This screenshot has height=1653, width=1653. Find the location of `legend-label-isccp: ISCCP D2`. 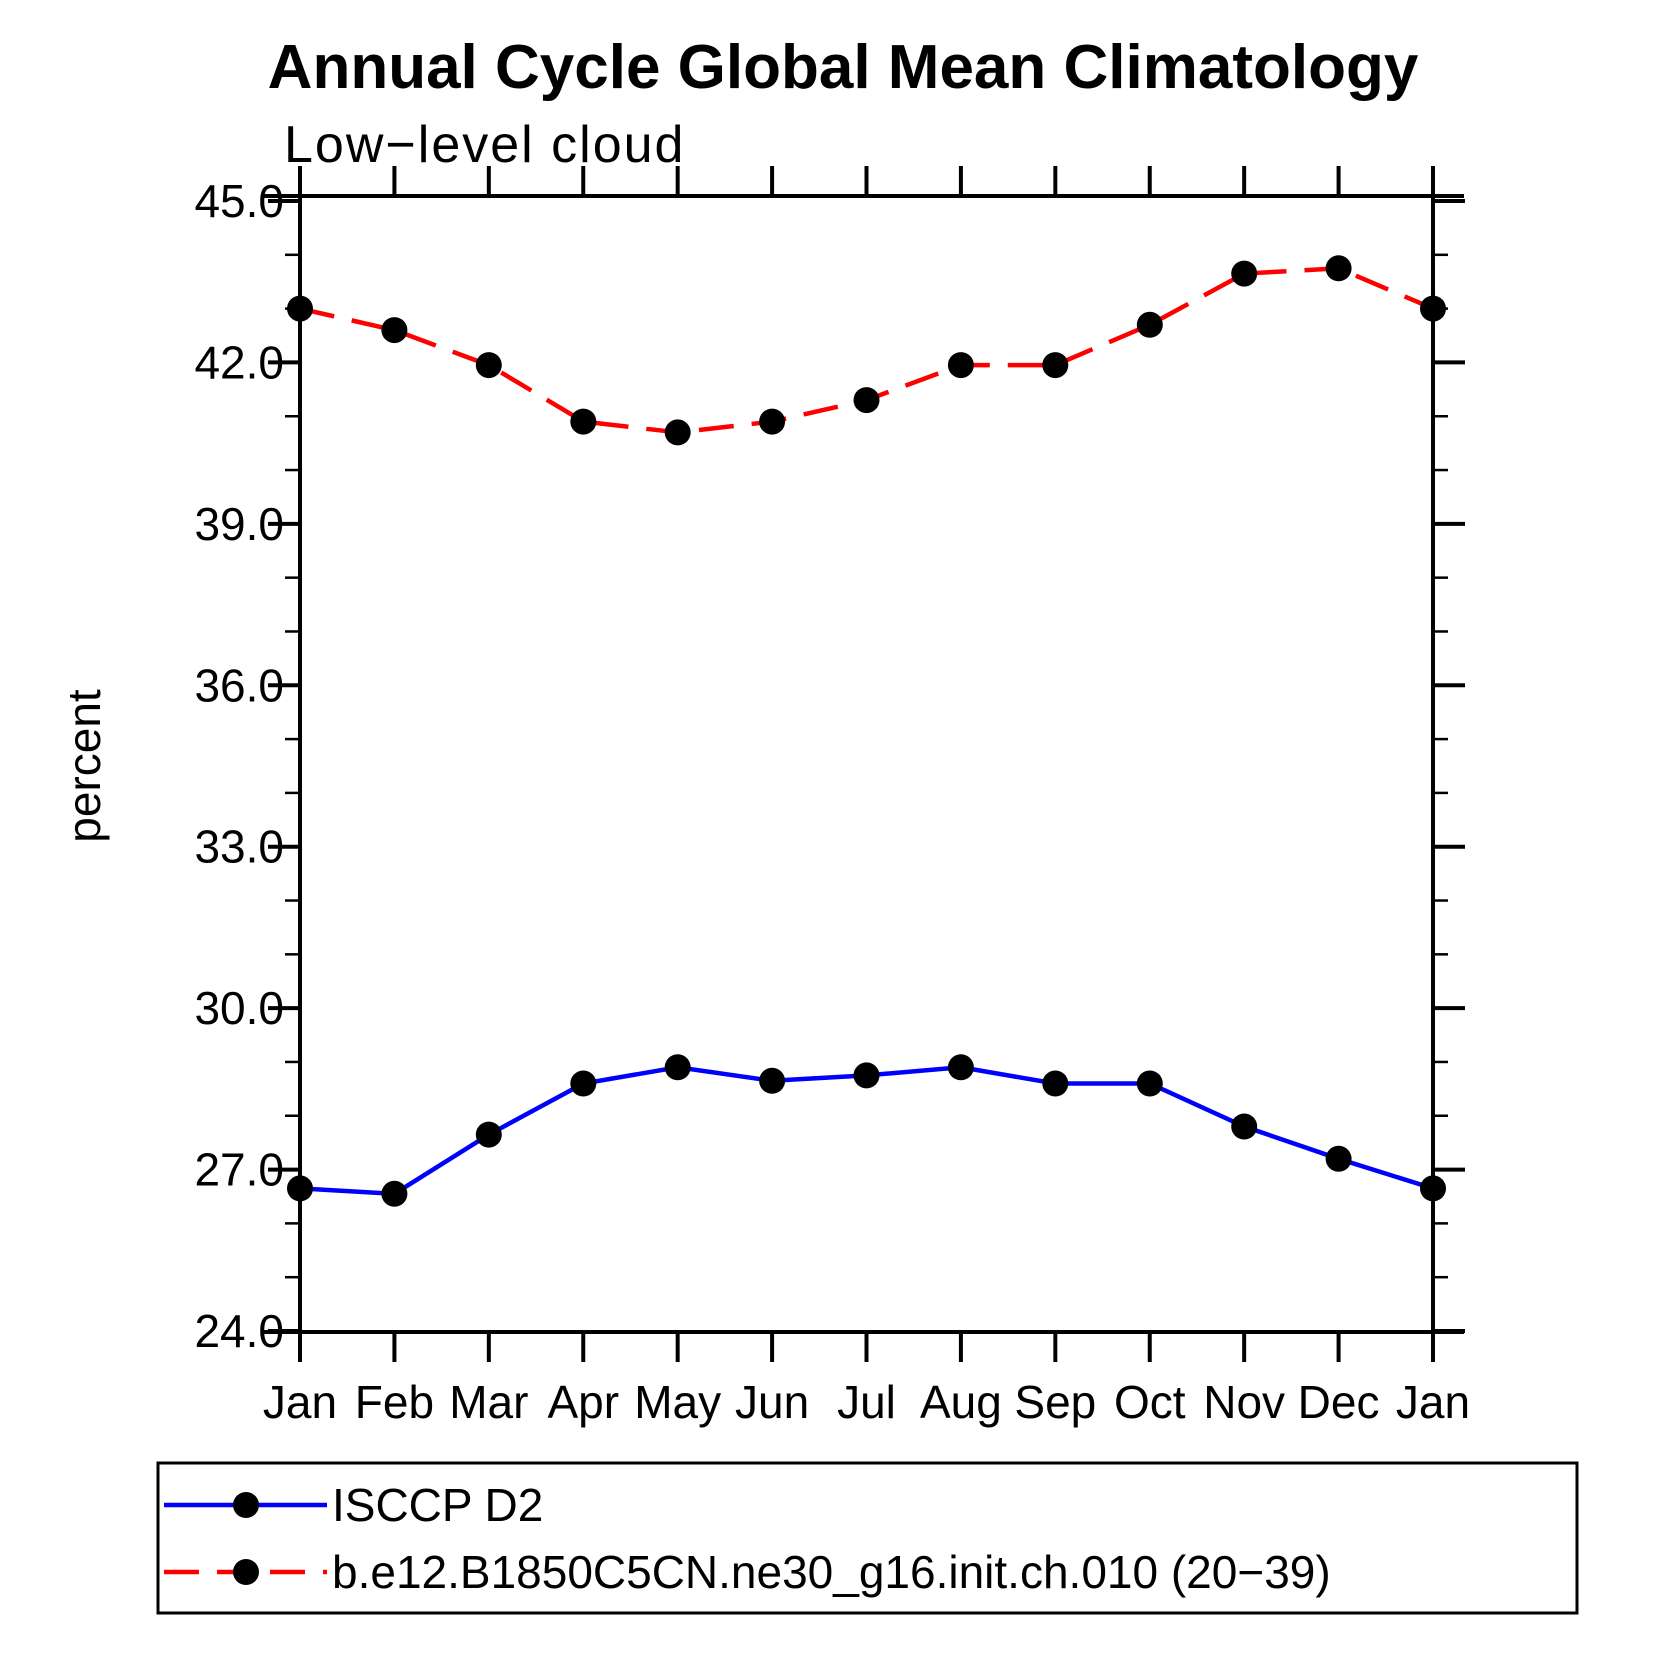

legend-label-isccp: ISCCP D2 is located at coordinates (437, 1505).